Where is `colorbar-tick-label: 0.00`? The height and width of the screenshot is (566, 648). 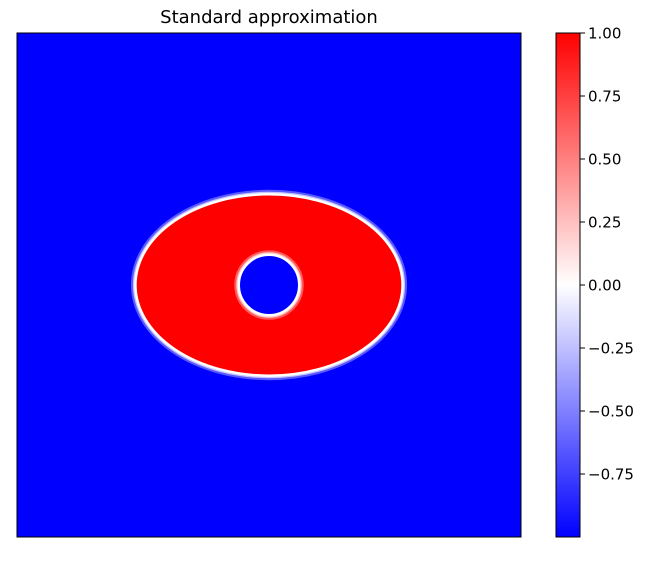 colorbar-tick-label: 0.00 is located at coordinates (604, 286).